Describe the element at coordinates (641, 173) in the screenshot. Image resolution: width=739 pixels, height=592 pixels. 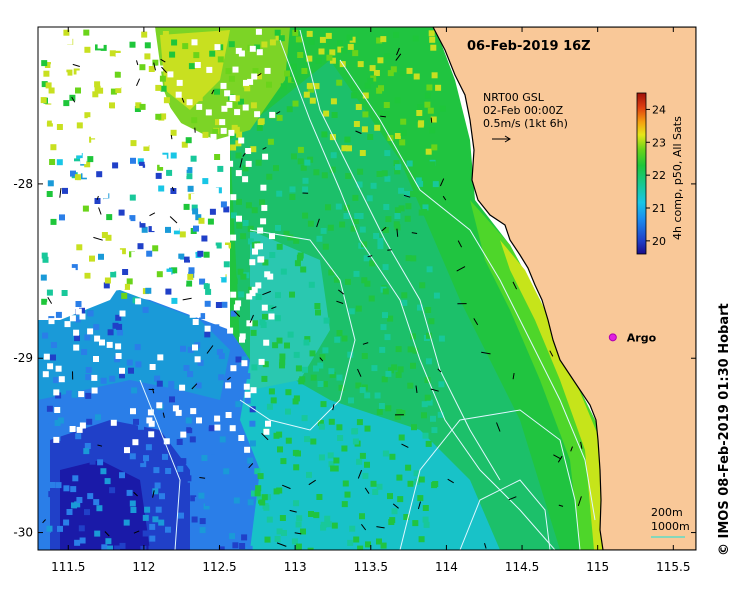
I see `colorbar` at that location.